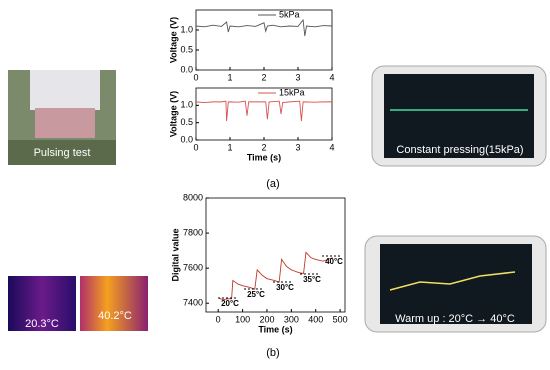  I want to click on caption: 40.2°C, so click(115, 316).